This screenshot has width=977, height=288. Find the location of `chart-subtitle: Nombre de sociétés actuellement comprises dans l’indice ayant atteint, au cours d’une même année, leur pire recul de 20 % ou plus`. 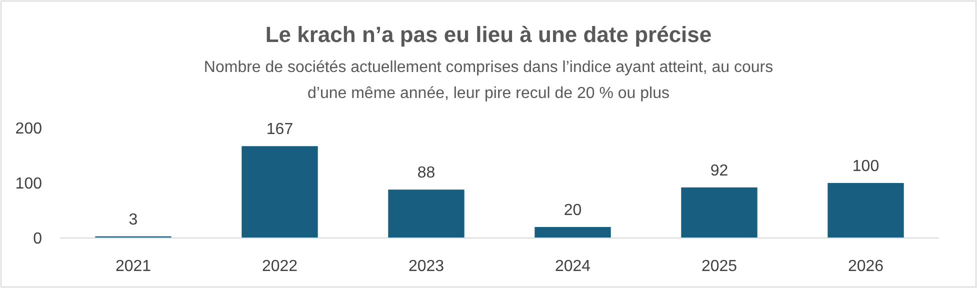

chart-subtitle: Nombre de sociétés actuellement comprises dans l’indice ayant atteint, au cours d’une même année, leur pire recul de 20 % ou plus is located at coordinates (489, 80).